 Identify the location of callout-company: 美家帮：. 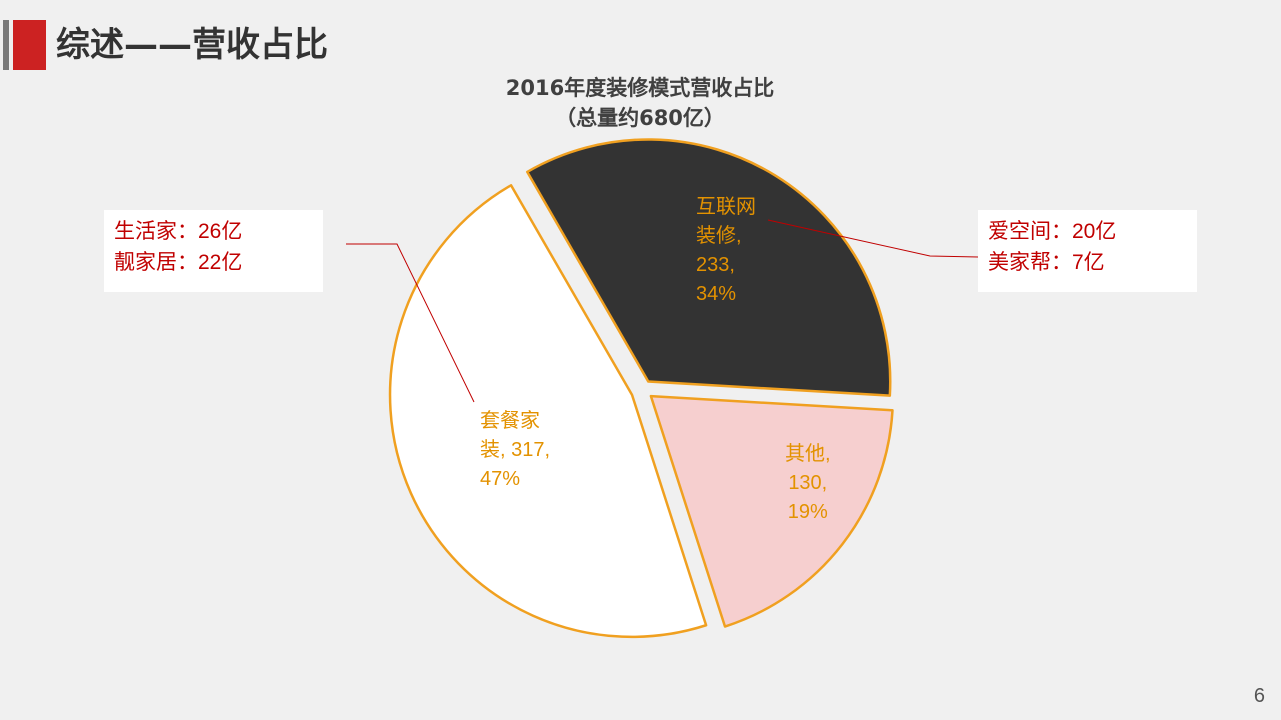
(1030, 262).